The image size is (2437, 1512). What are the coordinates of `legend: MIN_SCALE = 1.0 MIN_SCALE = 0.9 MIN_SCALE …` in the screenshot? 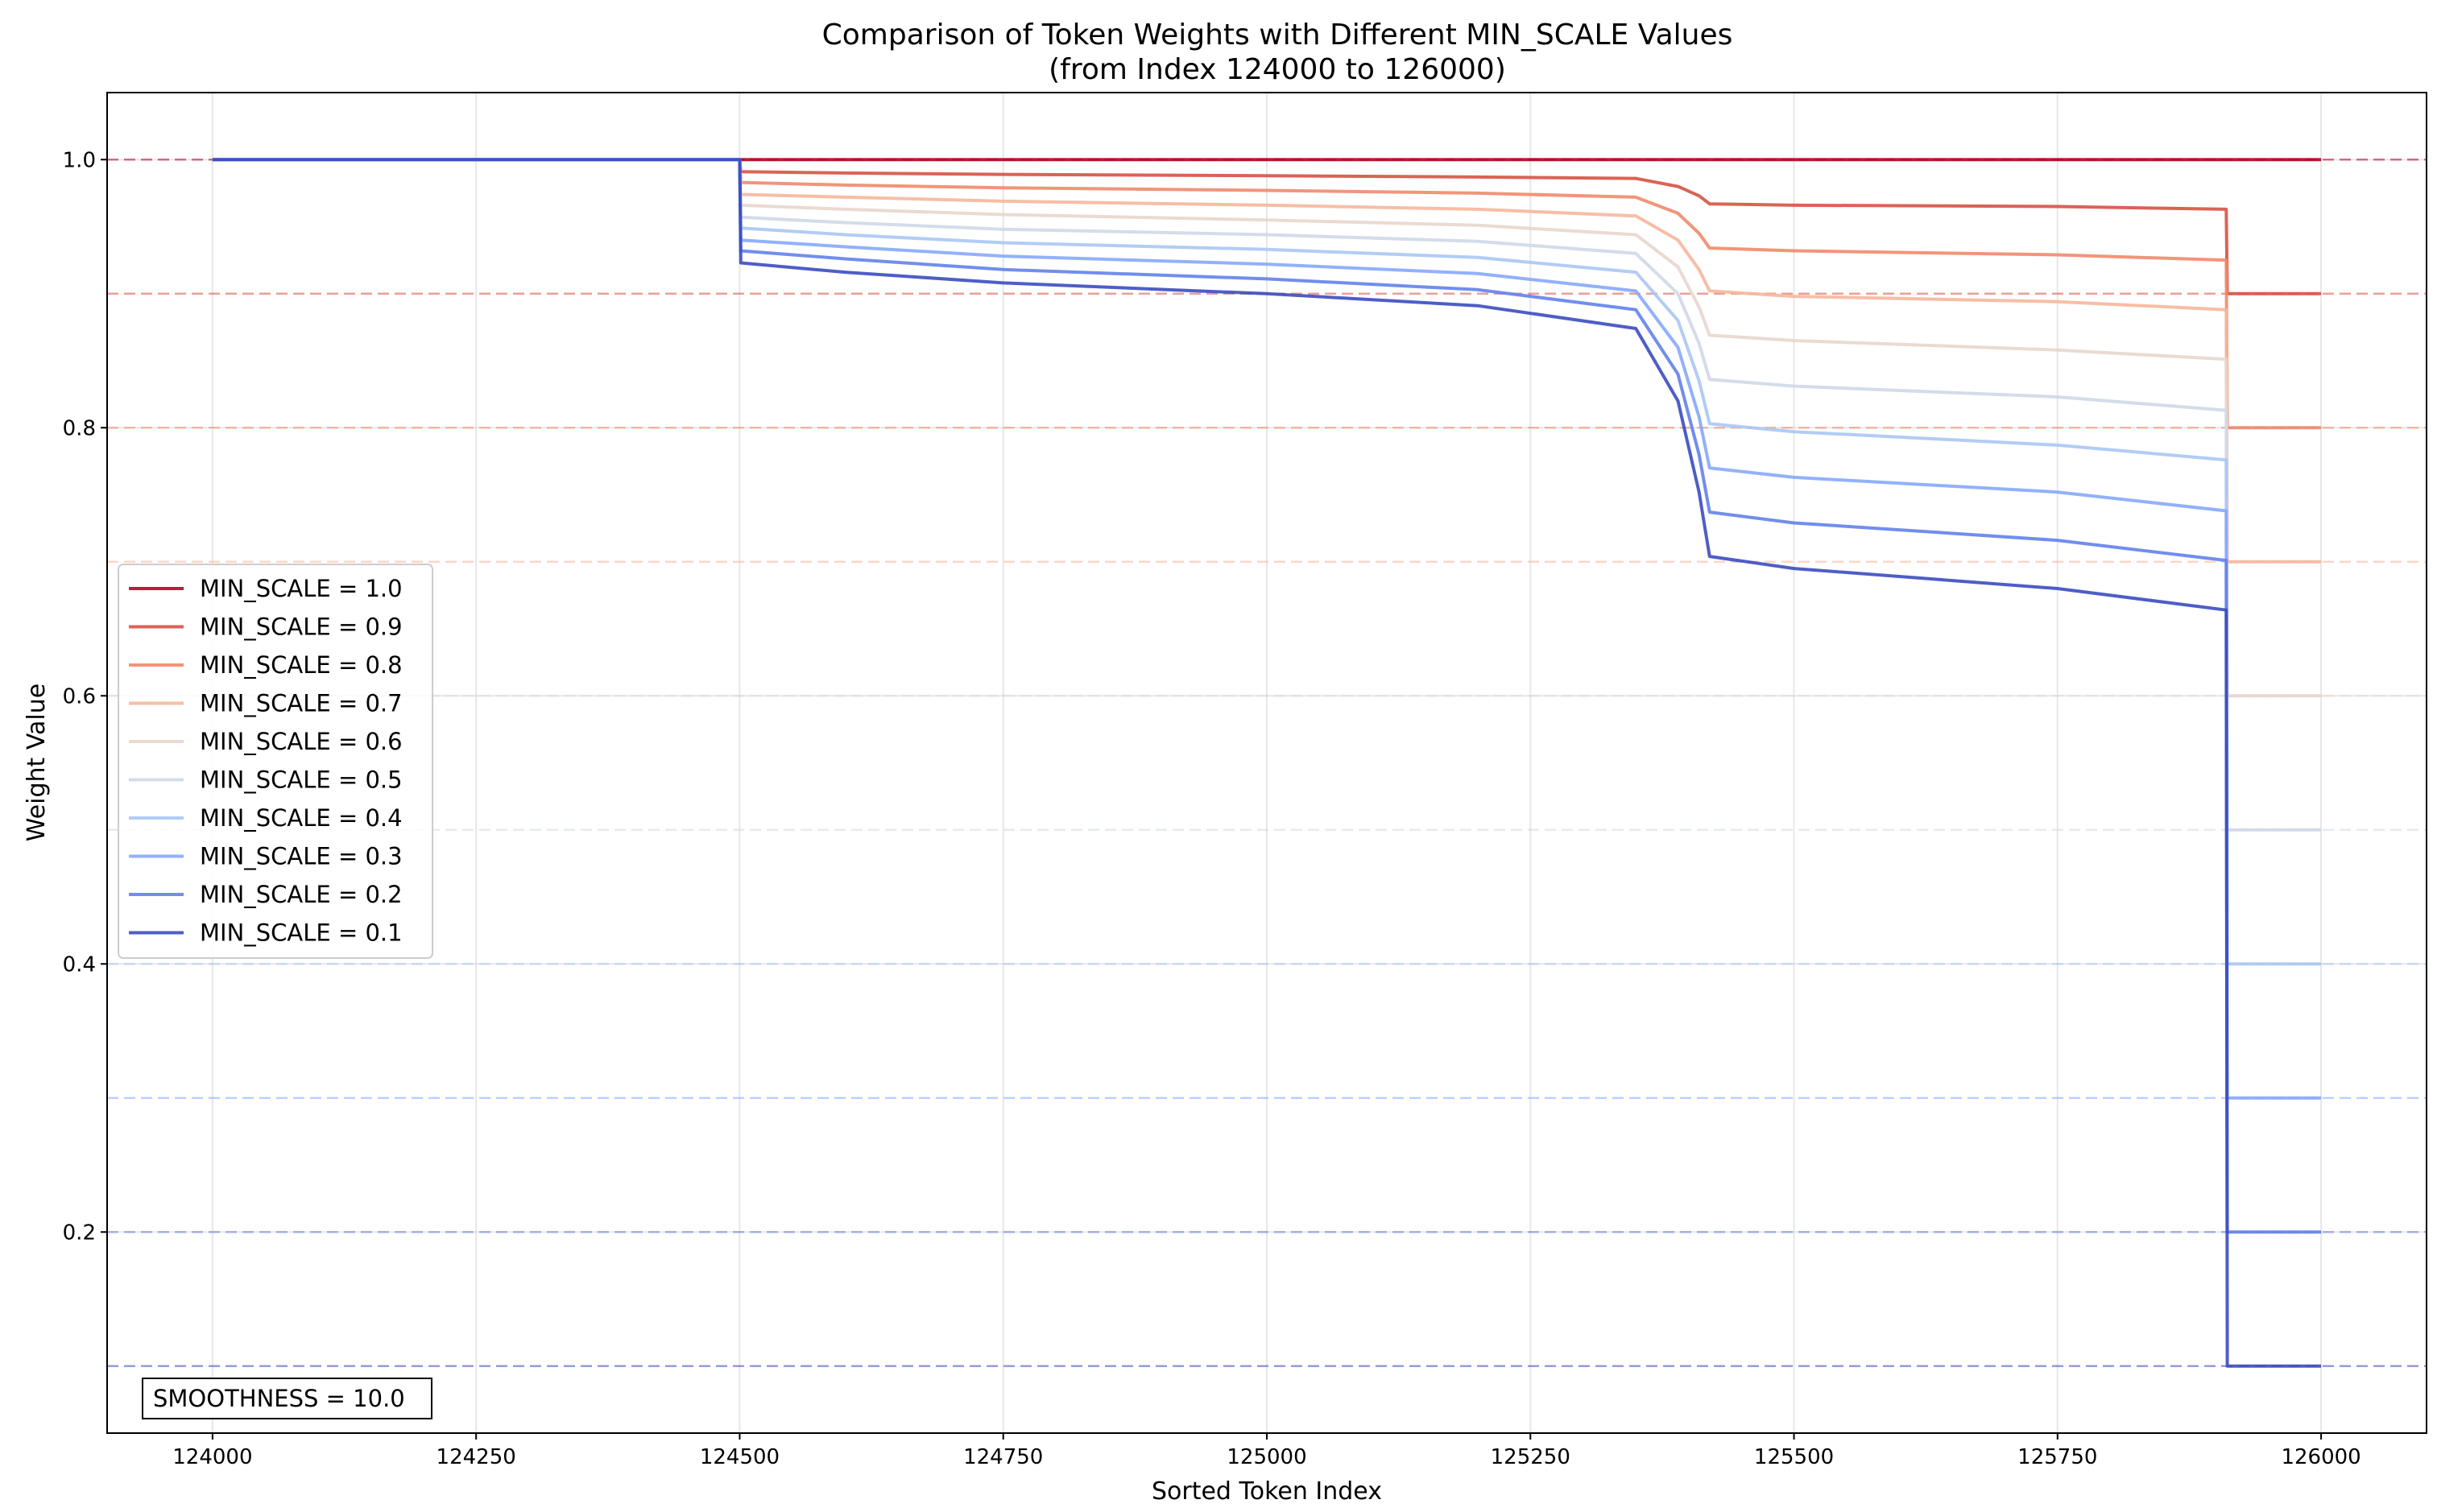 It's located at (275, 762).